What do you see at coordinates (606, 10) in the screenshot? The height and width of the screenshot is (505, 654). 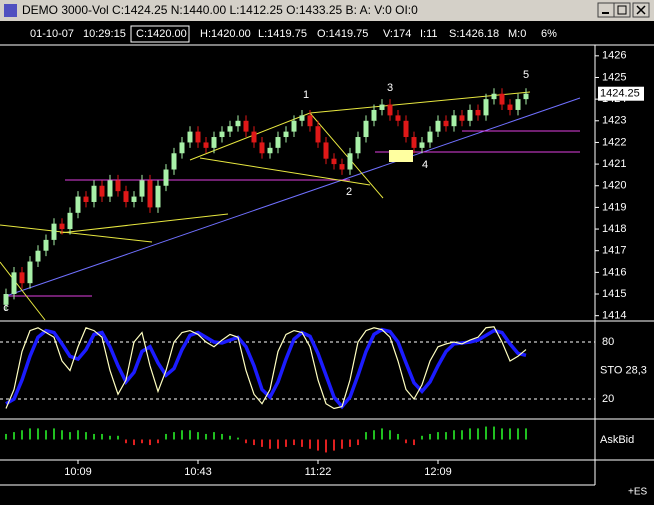 I see `minimize-button` at bounding box center [606, 10].